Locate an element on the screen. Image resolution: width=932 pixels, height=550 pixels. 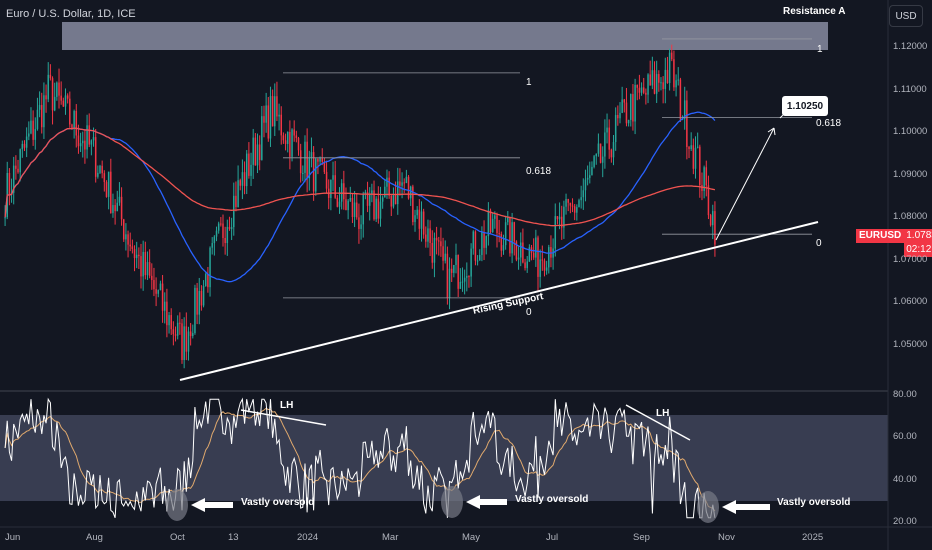
time-axis-tick: Oct is located at coordinates (177, 537).